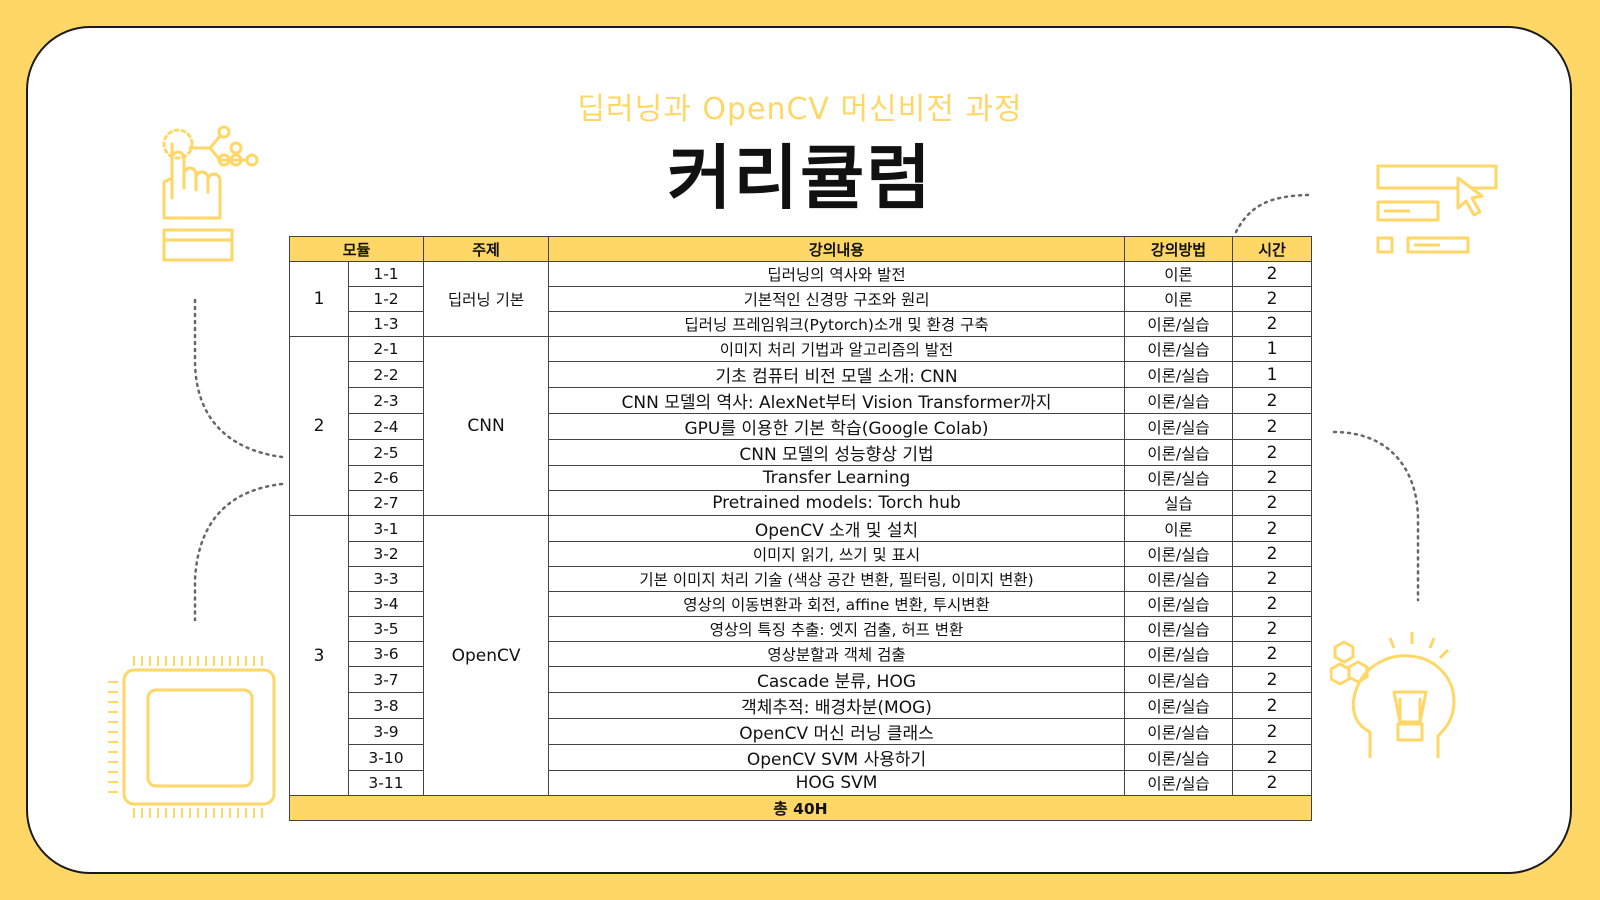  What do you see at coordinates (386, 349) in the screenshot?
I see `lesson-id: 2-1` at bounding box center [386, 349].